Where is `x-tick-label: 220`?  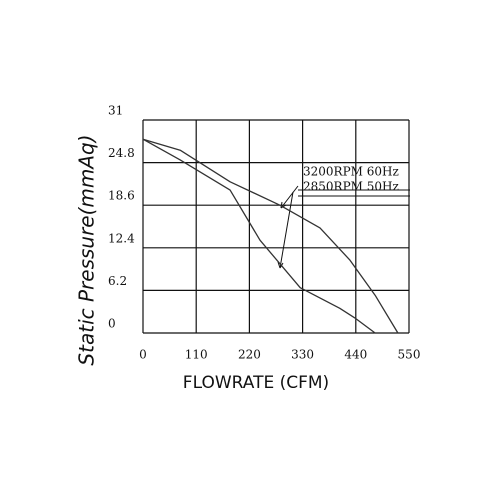 x-tick-label: 220 is located at coordinates (249, 355).